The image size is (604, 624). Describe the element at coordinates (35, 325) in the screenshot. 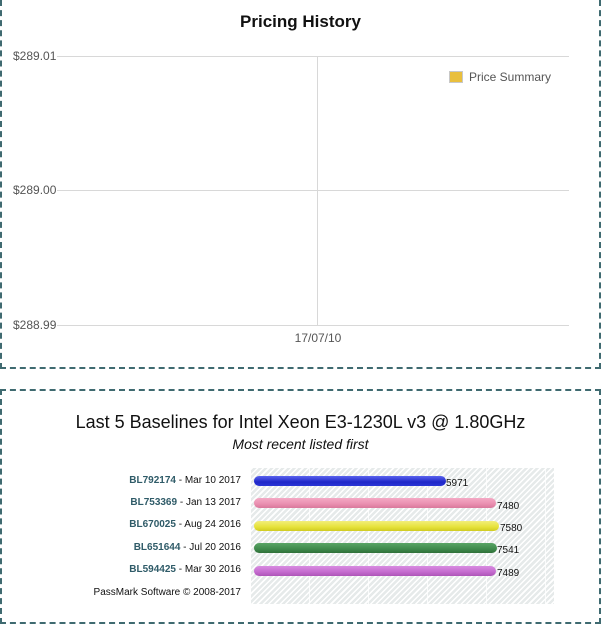

I see `y-tick-label: $288.99` at that location.